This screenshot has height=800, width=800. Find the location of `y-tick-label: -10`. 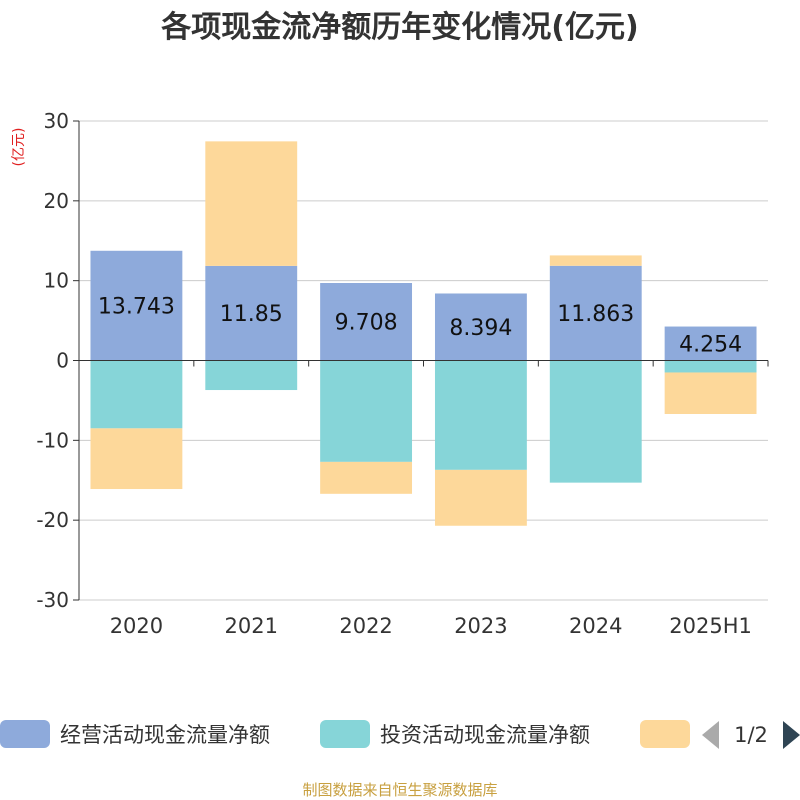

y-tick-label: -10 is located at coordinates (52, 440).